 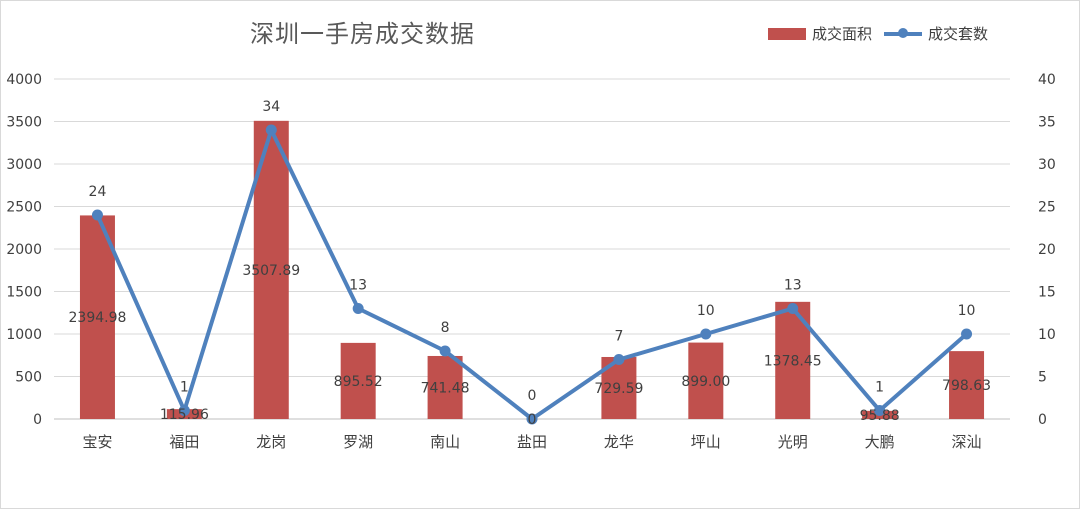 I want to click on bar-data-label: 798.63, so click(x=966, y=386).